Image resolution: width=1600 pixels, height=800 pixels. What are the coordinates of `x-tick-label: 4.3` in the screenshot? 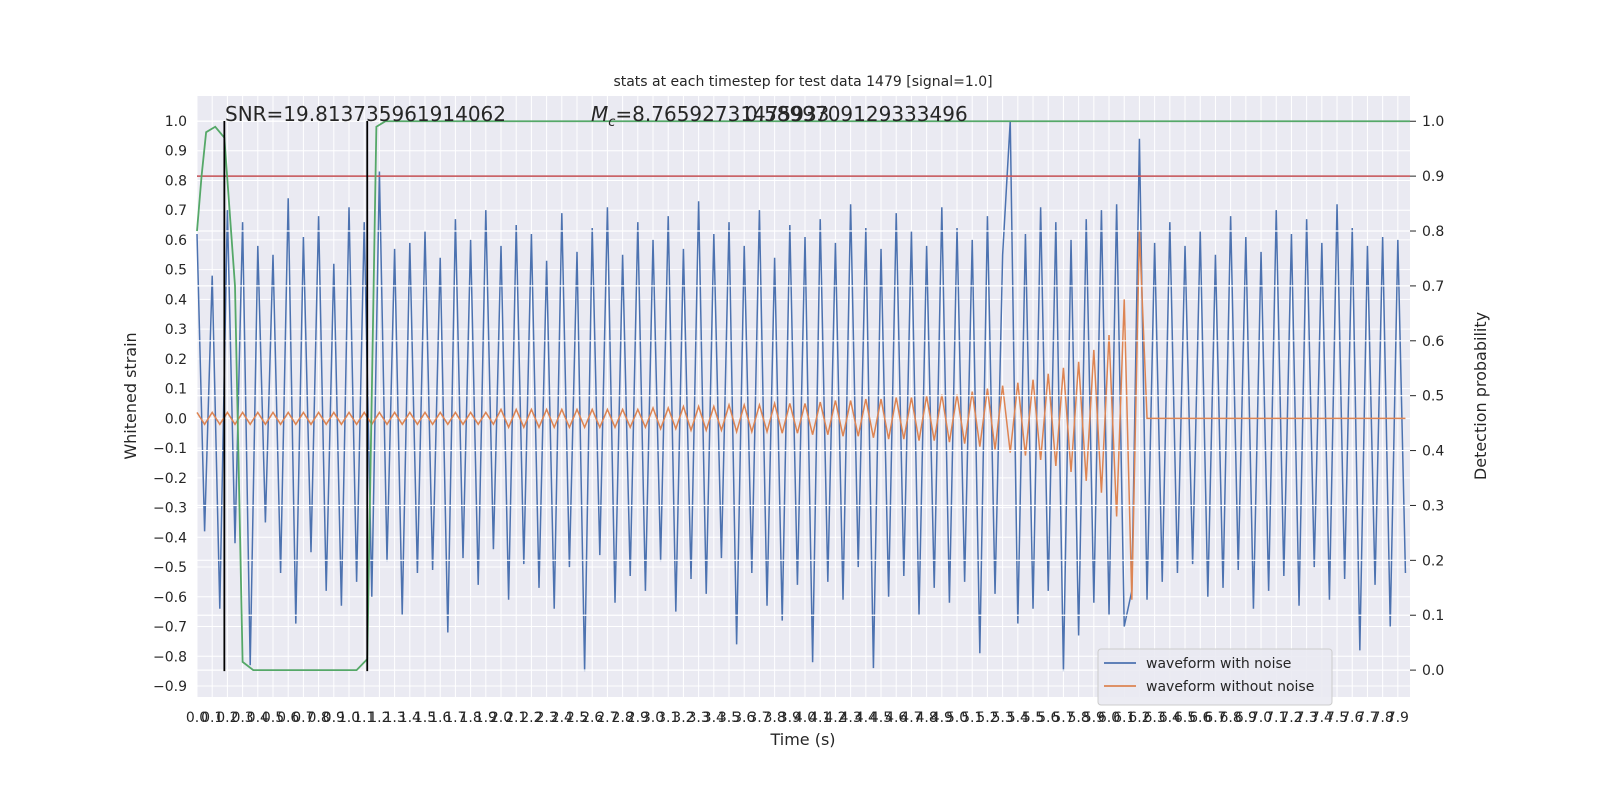 It's located at (850, 718).